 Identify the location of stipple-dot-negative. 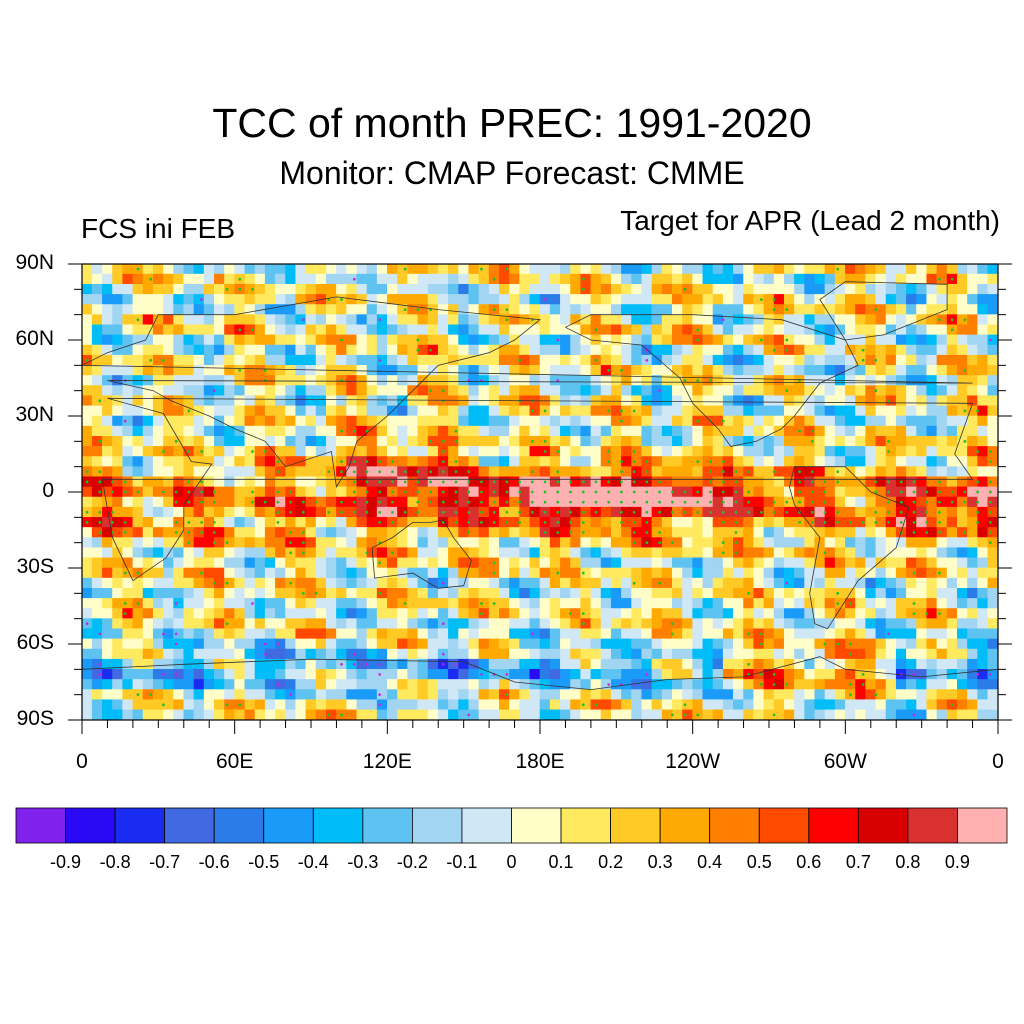
(469, 380).